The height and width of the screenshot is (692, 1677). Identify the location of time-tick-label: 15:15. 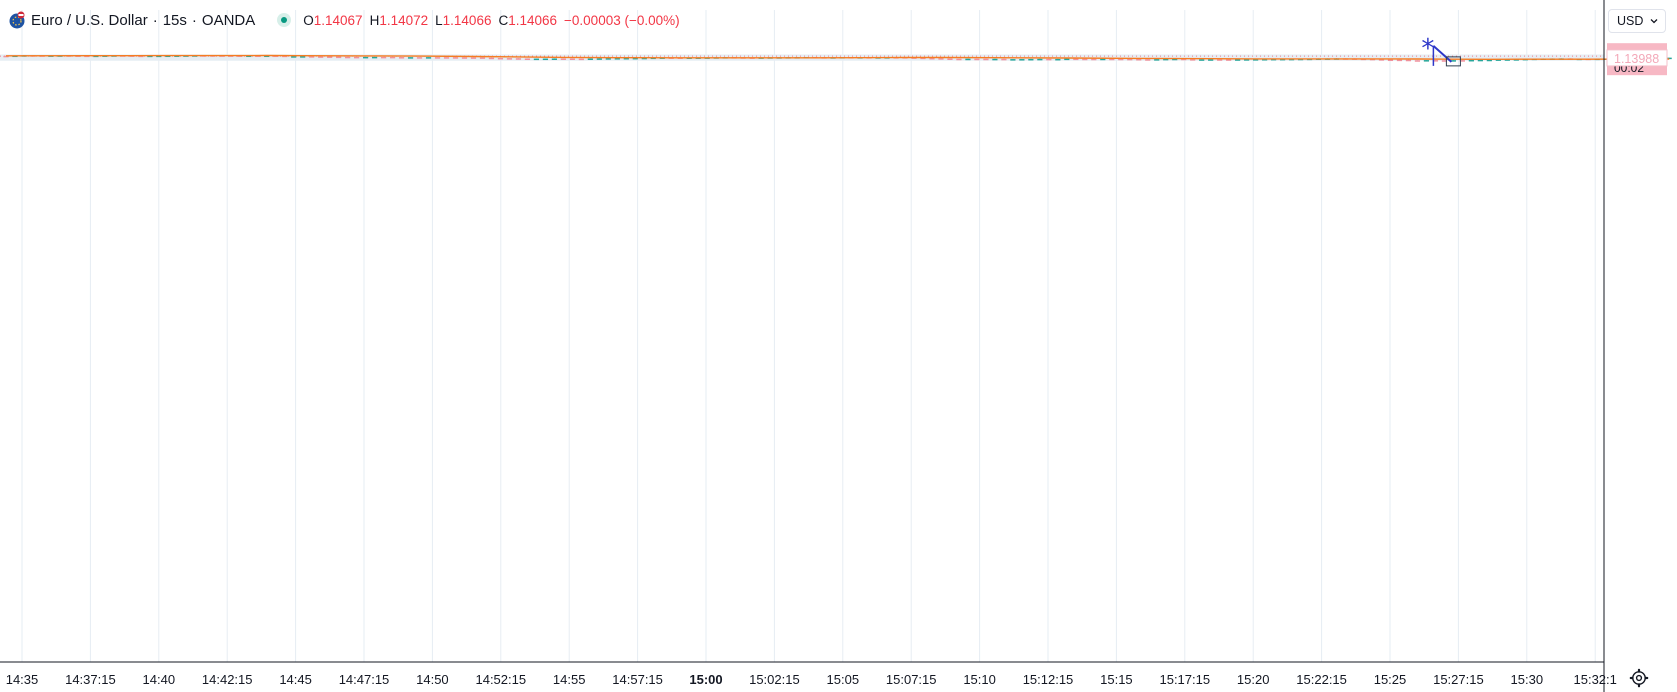
(1116, 679).